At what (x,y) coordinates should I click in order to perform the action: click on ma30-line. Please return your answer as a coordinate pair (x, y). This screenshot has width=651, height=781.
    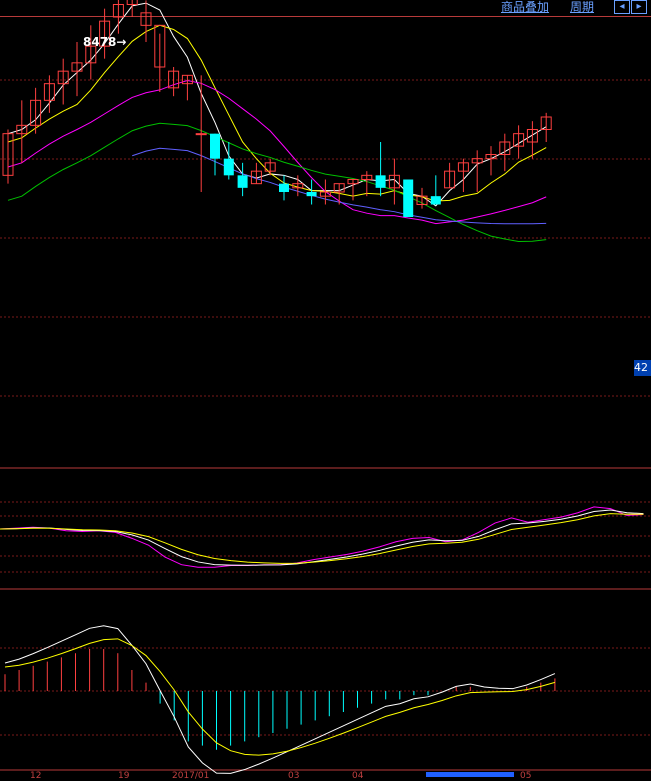
    Looking at the image, I should click on (277, 182).